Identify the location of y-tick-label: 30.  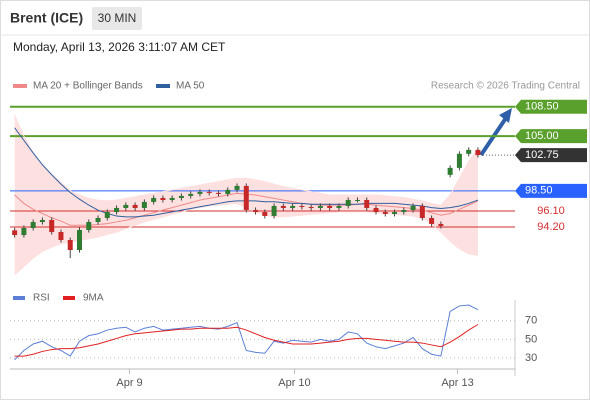
(531, 358).